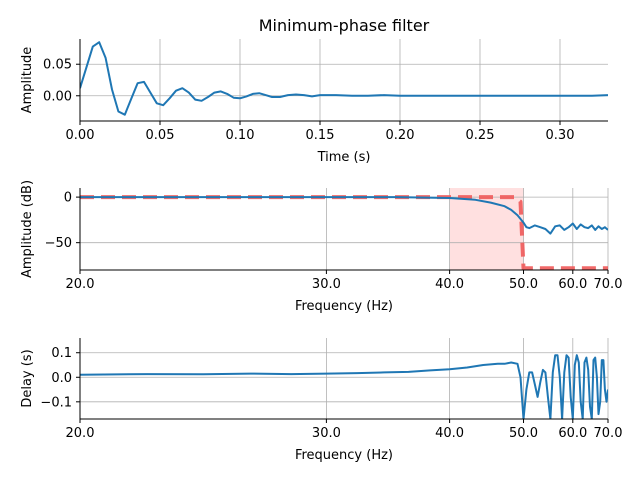  I want to click on impulse-x-tick-label: 0.30, so click(560, 135).